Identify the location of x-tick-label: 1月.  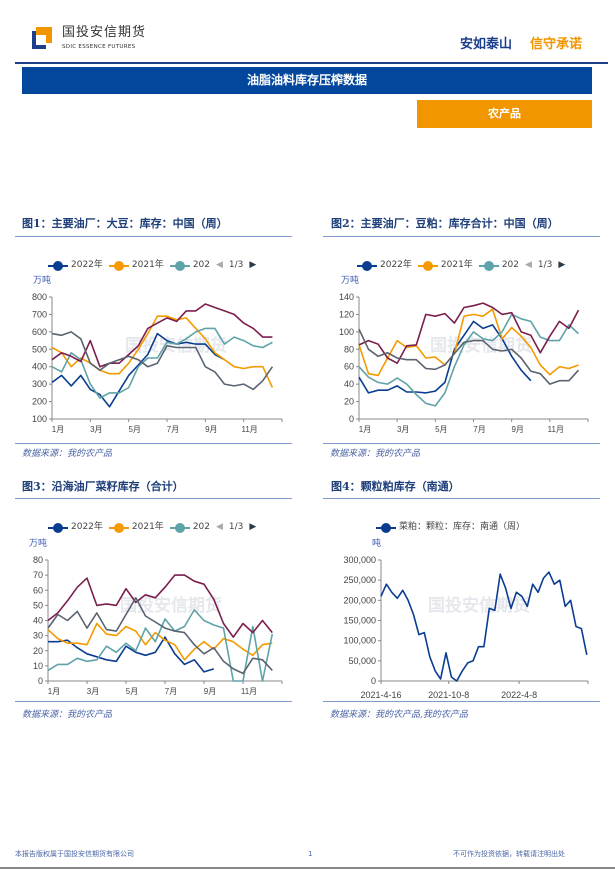
(58, 429).